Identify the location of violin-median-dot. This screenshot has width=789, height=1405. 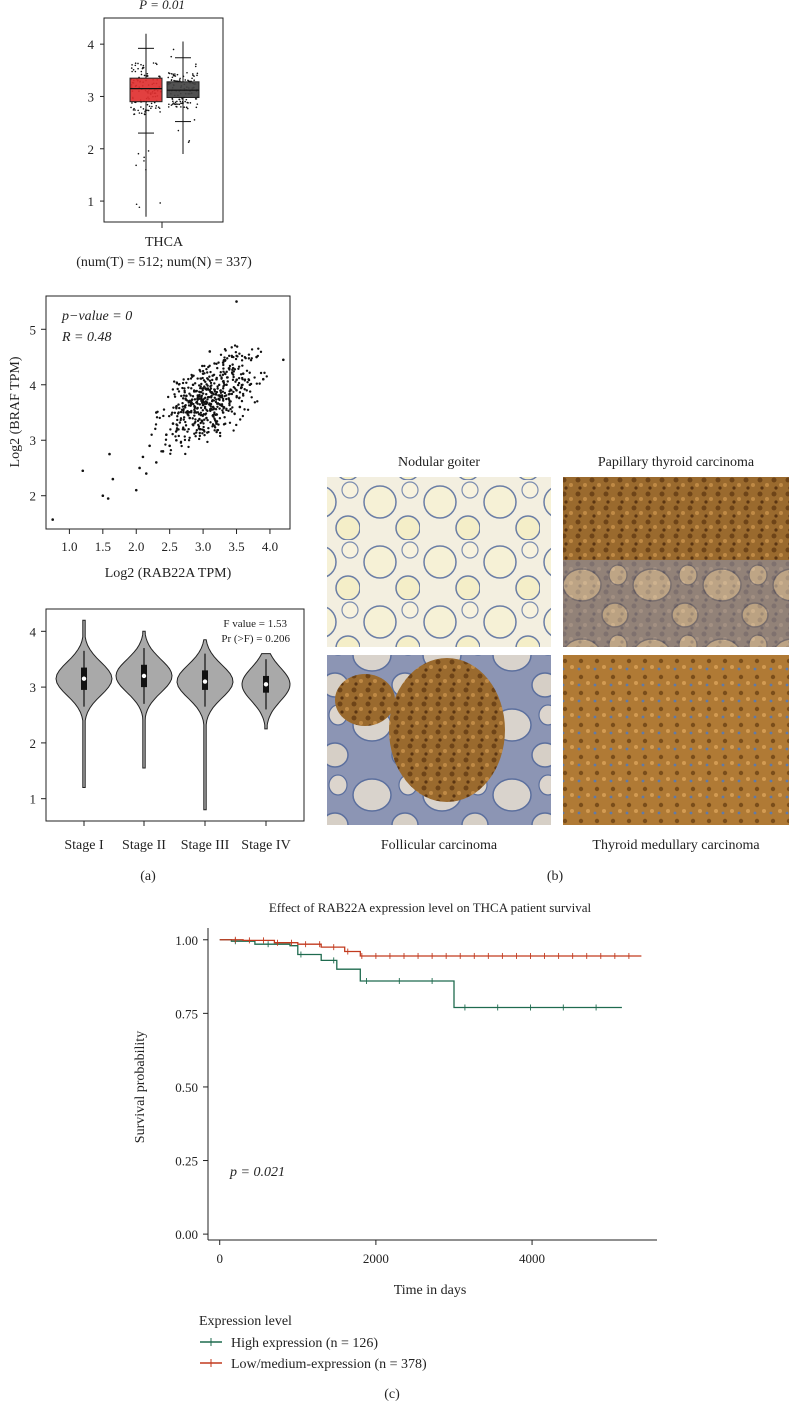
(144, 676).